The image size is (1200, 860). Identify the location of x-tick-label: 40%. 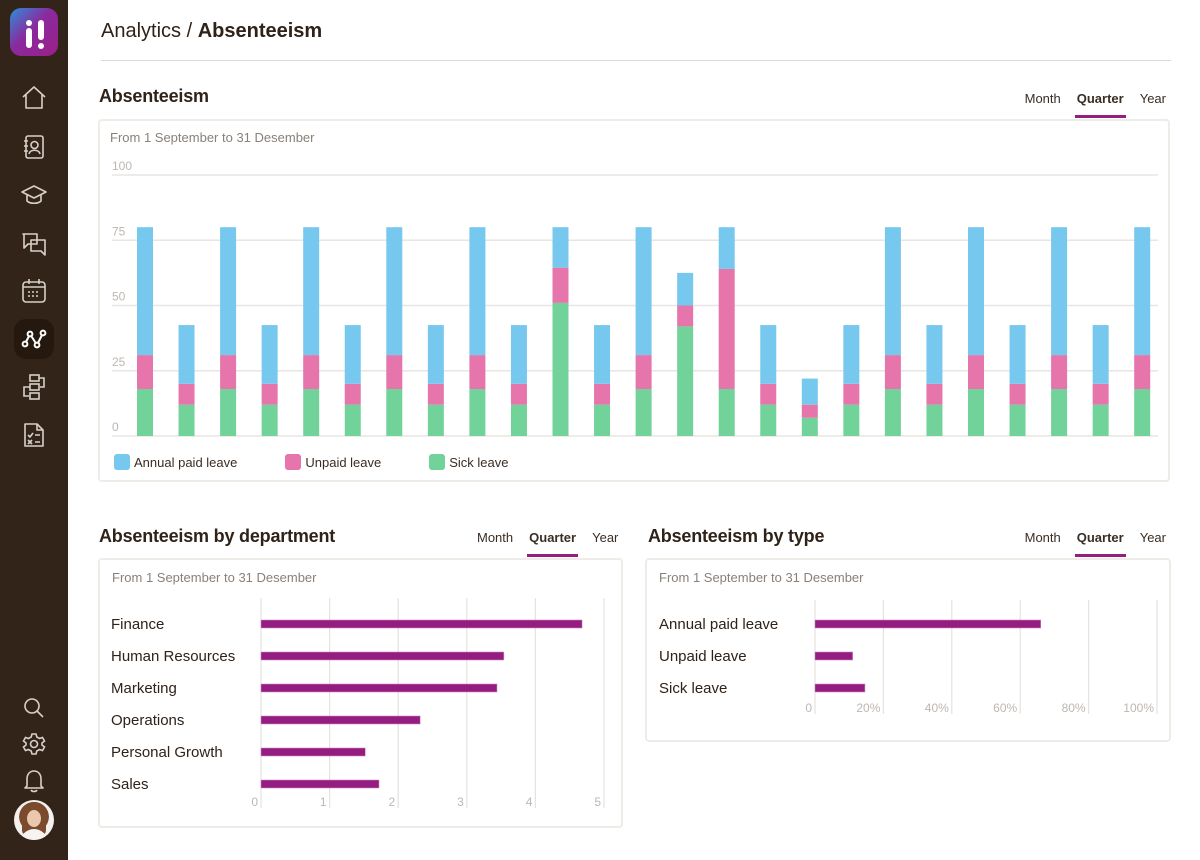
(937, 708).